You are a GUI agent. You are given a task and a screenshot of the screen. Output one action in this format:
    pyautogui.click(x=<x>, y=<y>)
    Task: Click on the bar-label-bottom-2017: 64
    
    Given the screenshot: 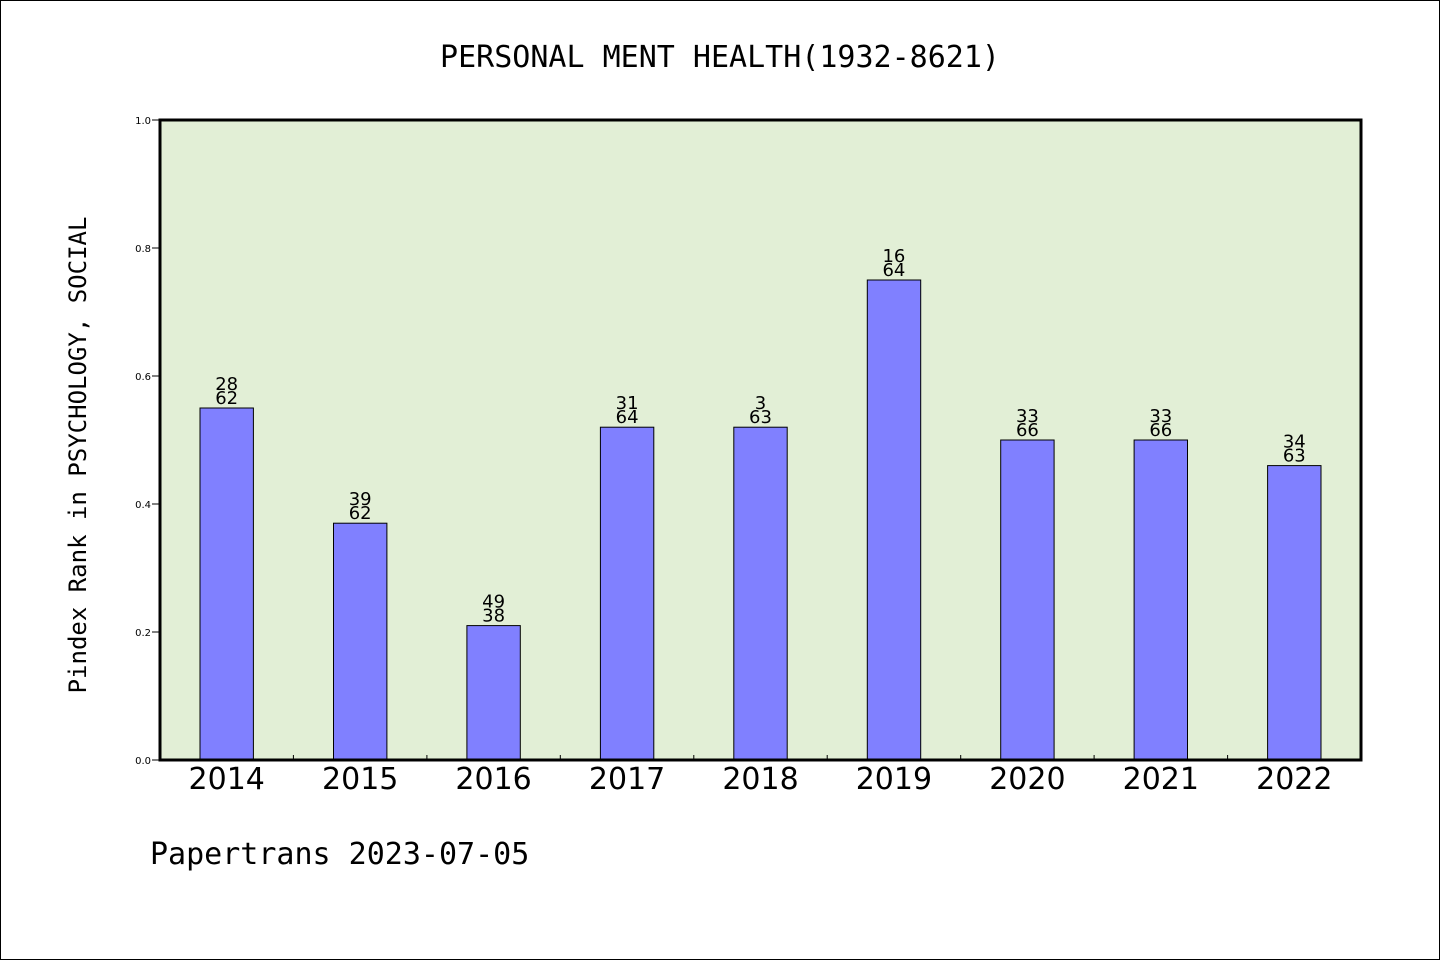 What is the action you would take?
    pyautogui.click(x=627, y=417)
    